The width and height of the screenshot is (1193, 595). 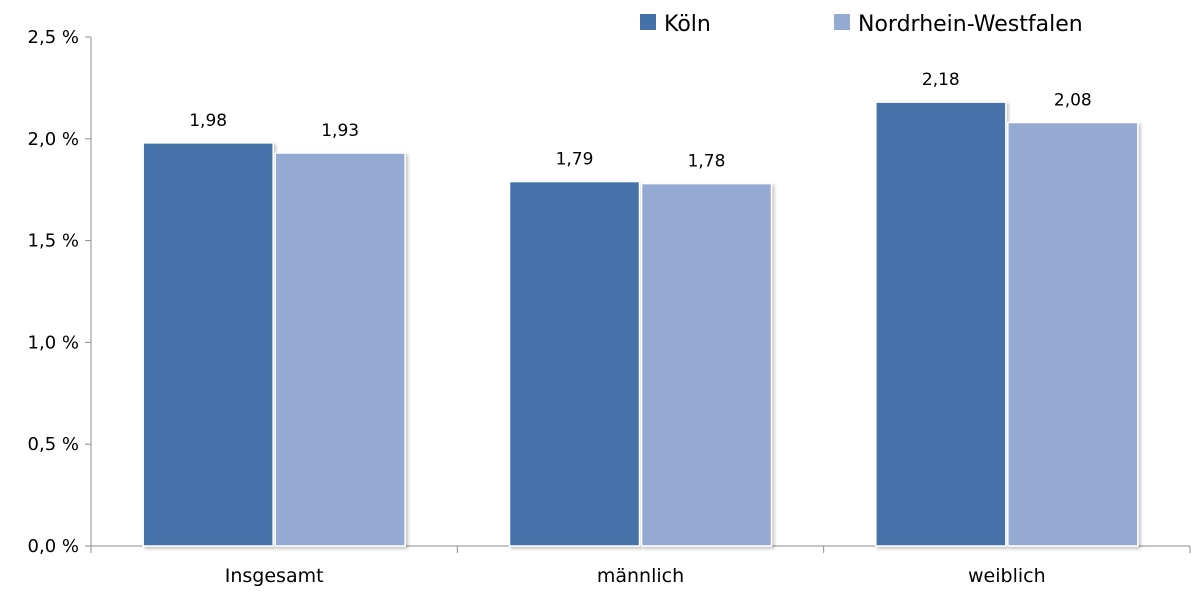 What do you see at coordinates (707, 162) in the screenshot?
I see `data-label: 1,78` at bounding box center [707, 162].